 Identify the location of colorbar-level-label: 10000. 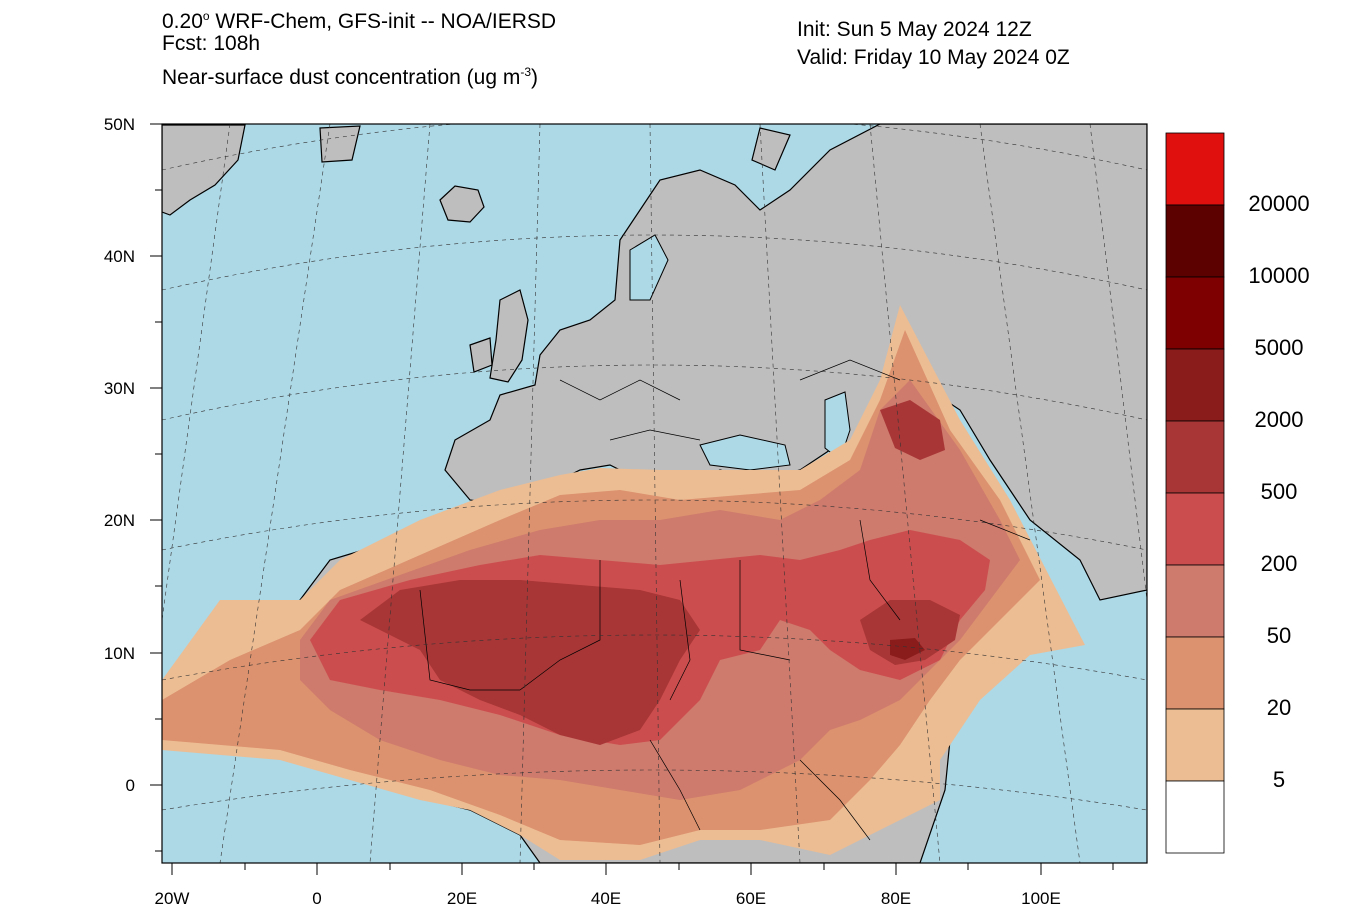
(1279, 275).